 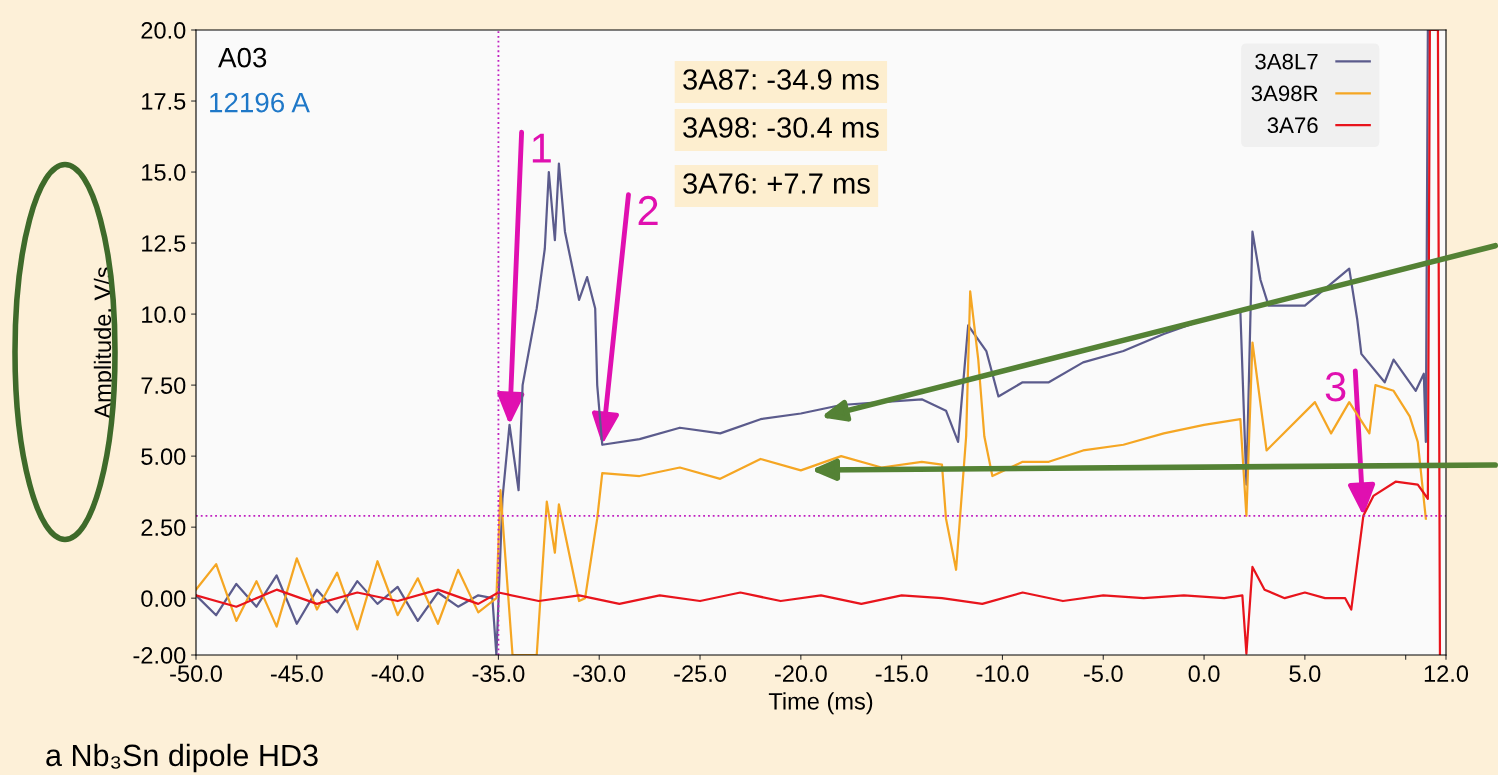 What do you see at coordinates (196, 674) in the screenshot?
I see `x-tick-label: -50.0` at bounding box center [196, 674].